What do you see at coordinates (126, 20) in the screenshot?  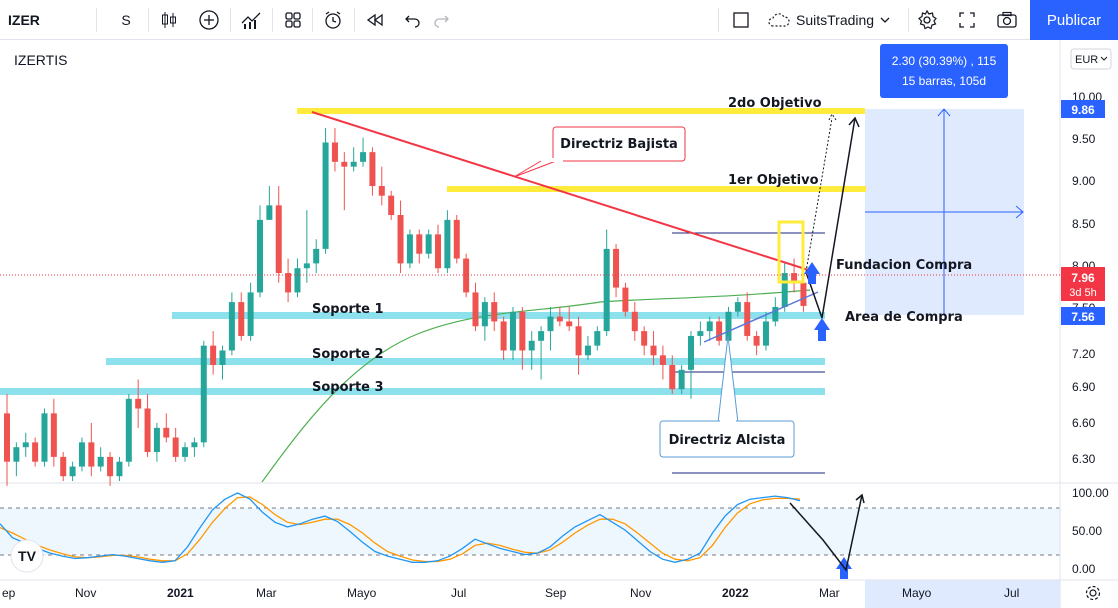 I see `interval-button: S` at bounding box center [126, 20].